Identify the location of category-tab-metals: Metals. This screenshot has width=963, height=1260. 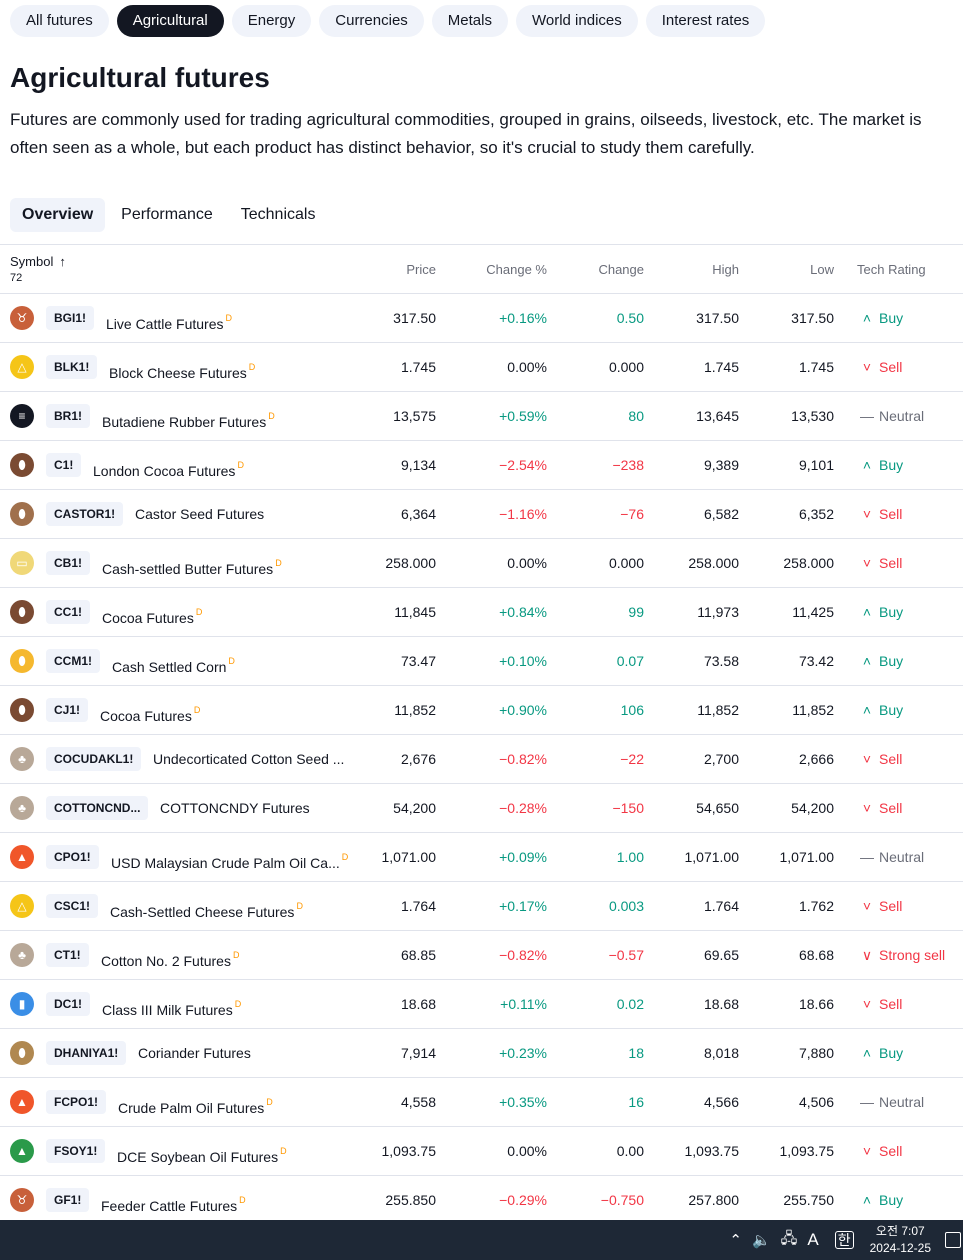
(469, 21).